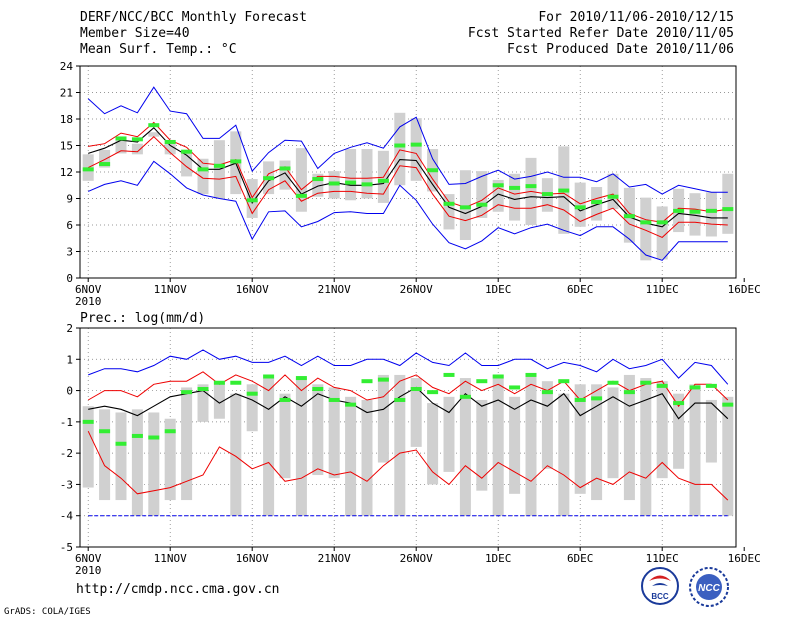 The height and width of the screenshot is (620, 800). Describe the element at coordinates (88, 570) in the screenshot. I see `precipitation-xtick-sublabel-0: 2010` at that location.